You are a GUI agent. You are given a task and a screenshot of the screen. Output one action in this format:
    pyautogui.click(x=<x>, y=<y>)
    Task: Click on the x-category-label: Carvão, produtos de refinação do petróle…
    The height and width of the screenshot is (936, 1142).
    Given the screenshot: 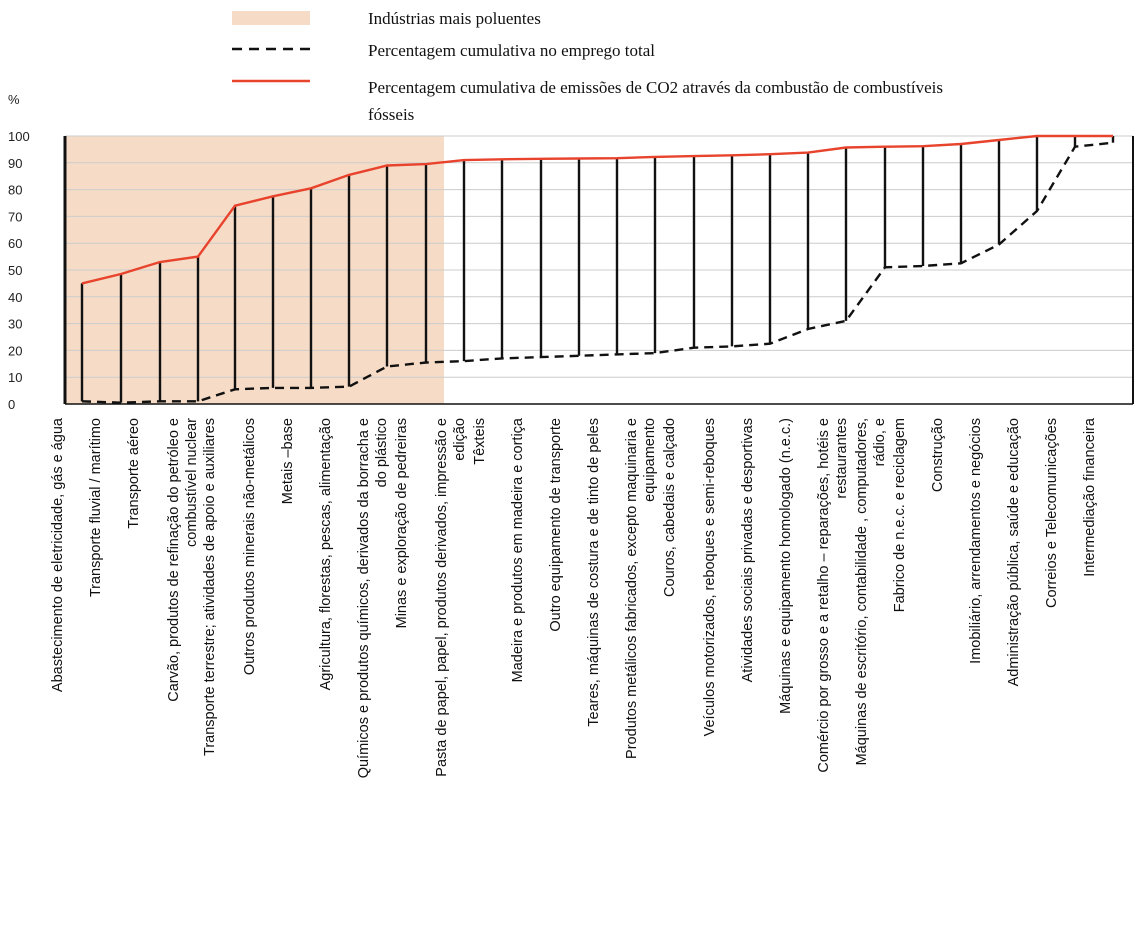 What is the action you would take?
    pyautogui.click(x=183, y=560)
    